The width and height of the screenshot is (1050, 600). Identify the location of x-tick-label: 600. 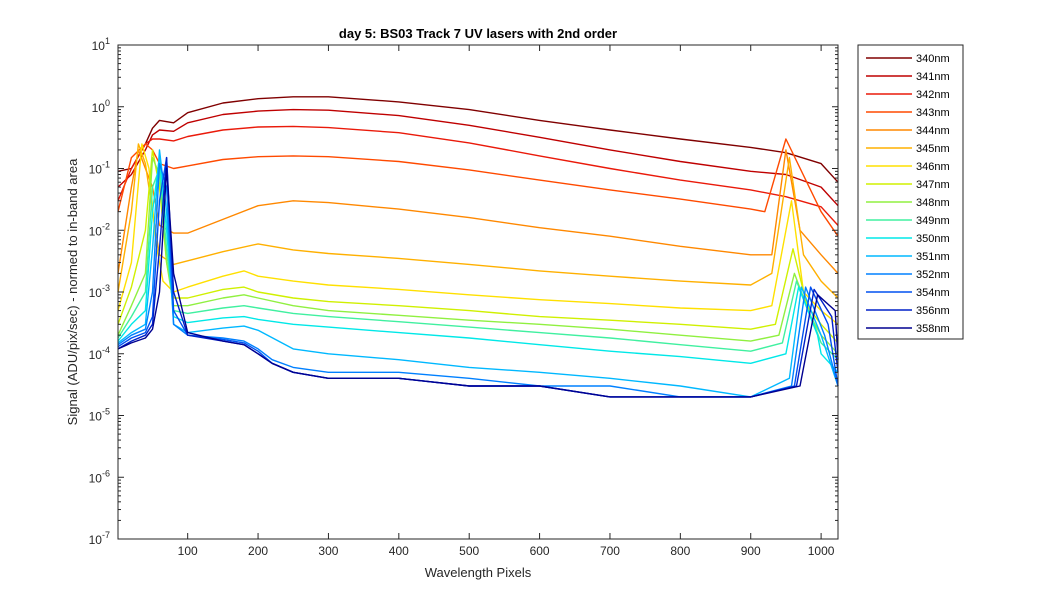
(540, 551).